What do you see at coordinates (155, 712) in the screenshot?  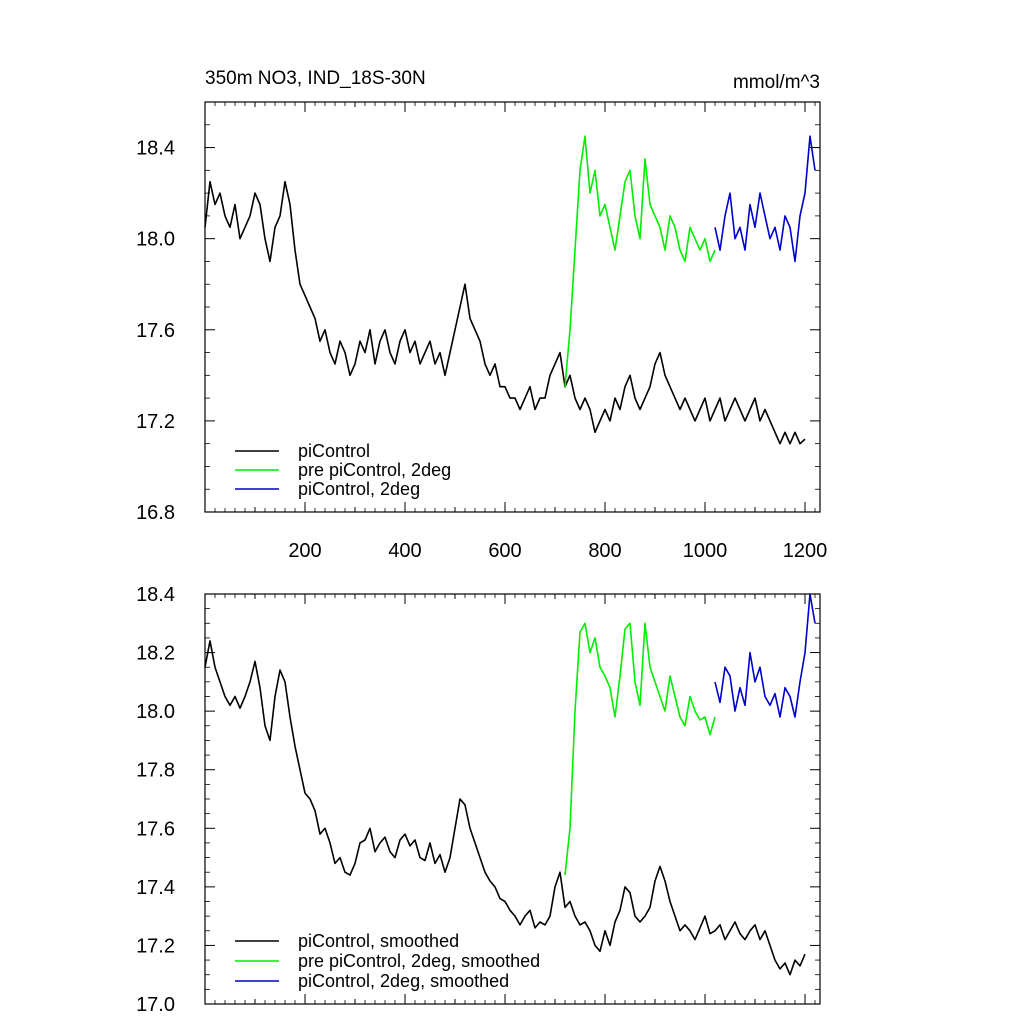 I see `bottom-y-tick-label: 18.0` at bounding box center [155, 712].